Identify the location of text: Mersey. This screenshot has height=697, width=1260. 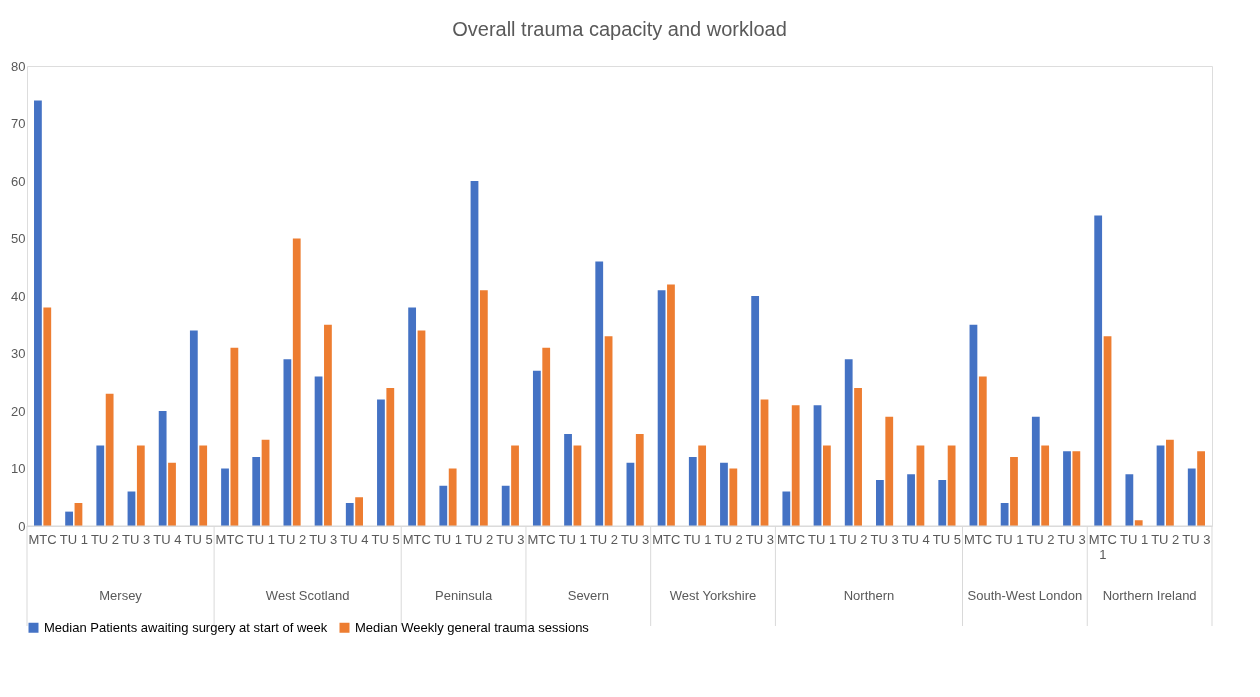
(121, 595).